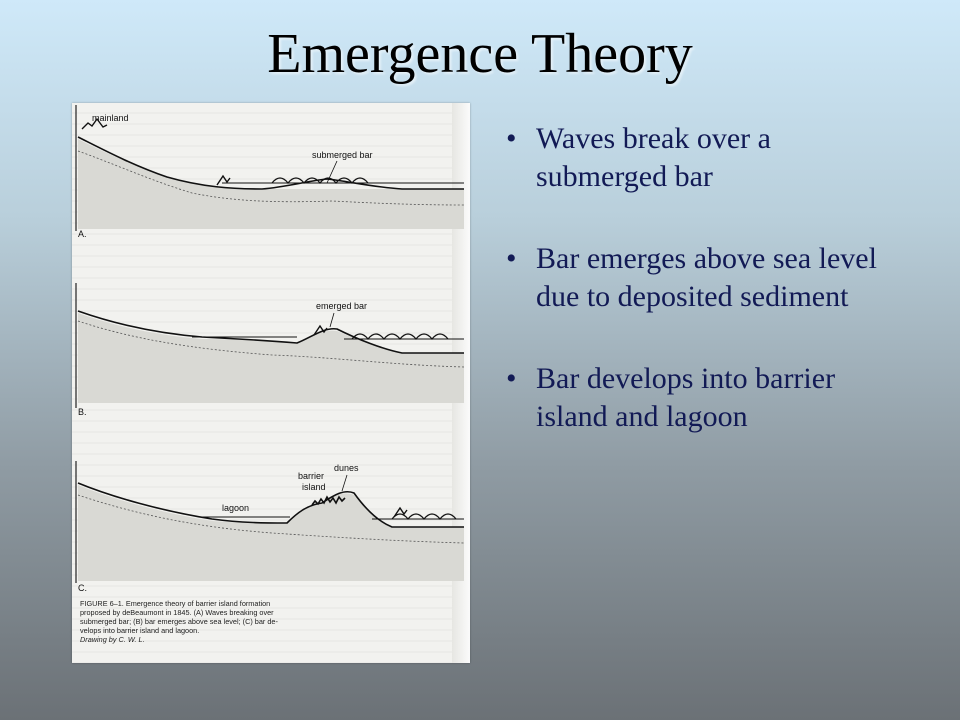  Describe the element at coordinates (314, 487) in the screenshot. I see `panel-c-label-island: island` at that location.